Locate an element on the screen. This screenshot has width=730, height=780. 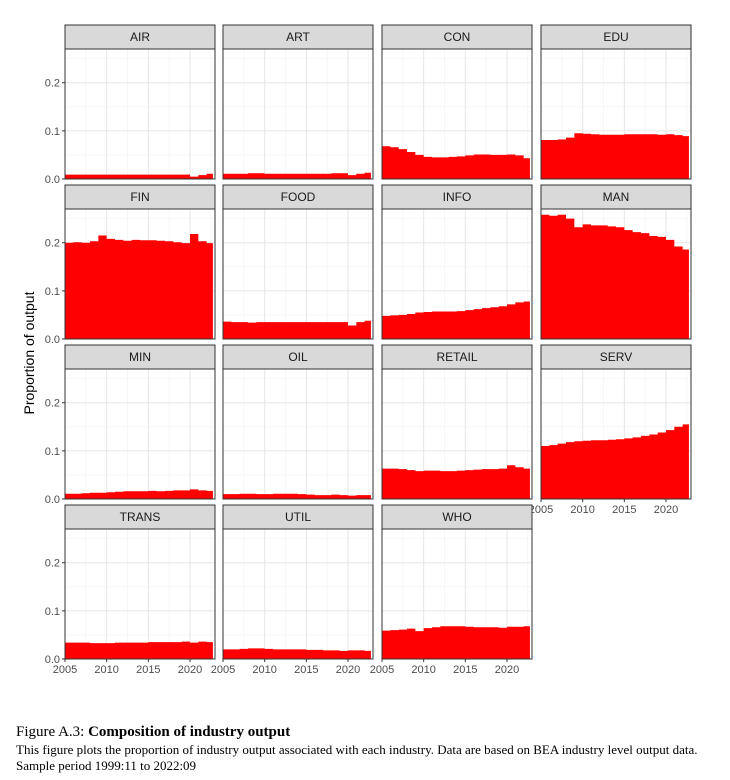
panel-fin: FIN 0.0 0.1 0.2 is located at coordinates (130, 265).